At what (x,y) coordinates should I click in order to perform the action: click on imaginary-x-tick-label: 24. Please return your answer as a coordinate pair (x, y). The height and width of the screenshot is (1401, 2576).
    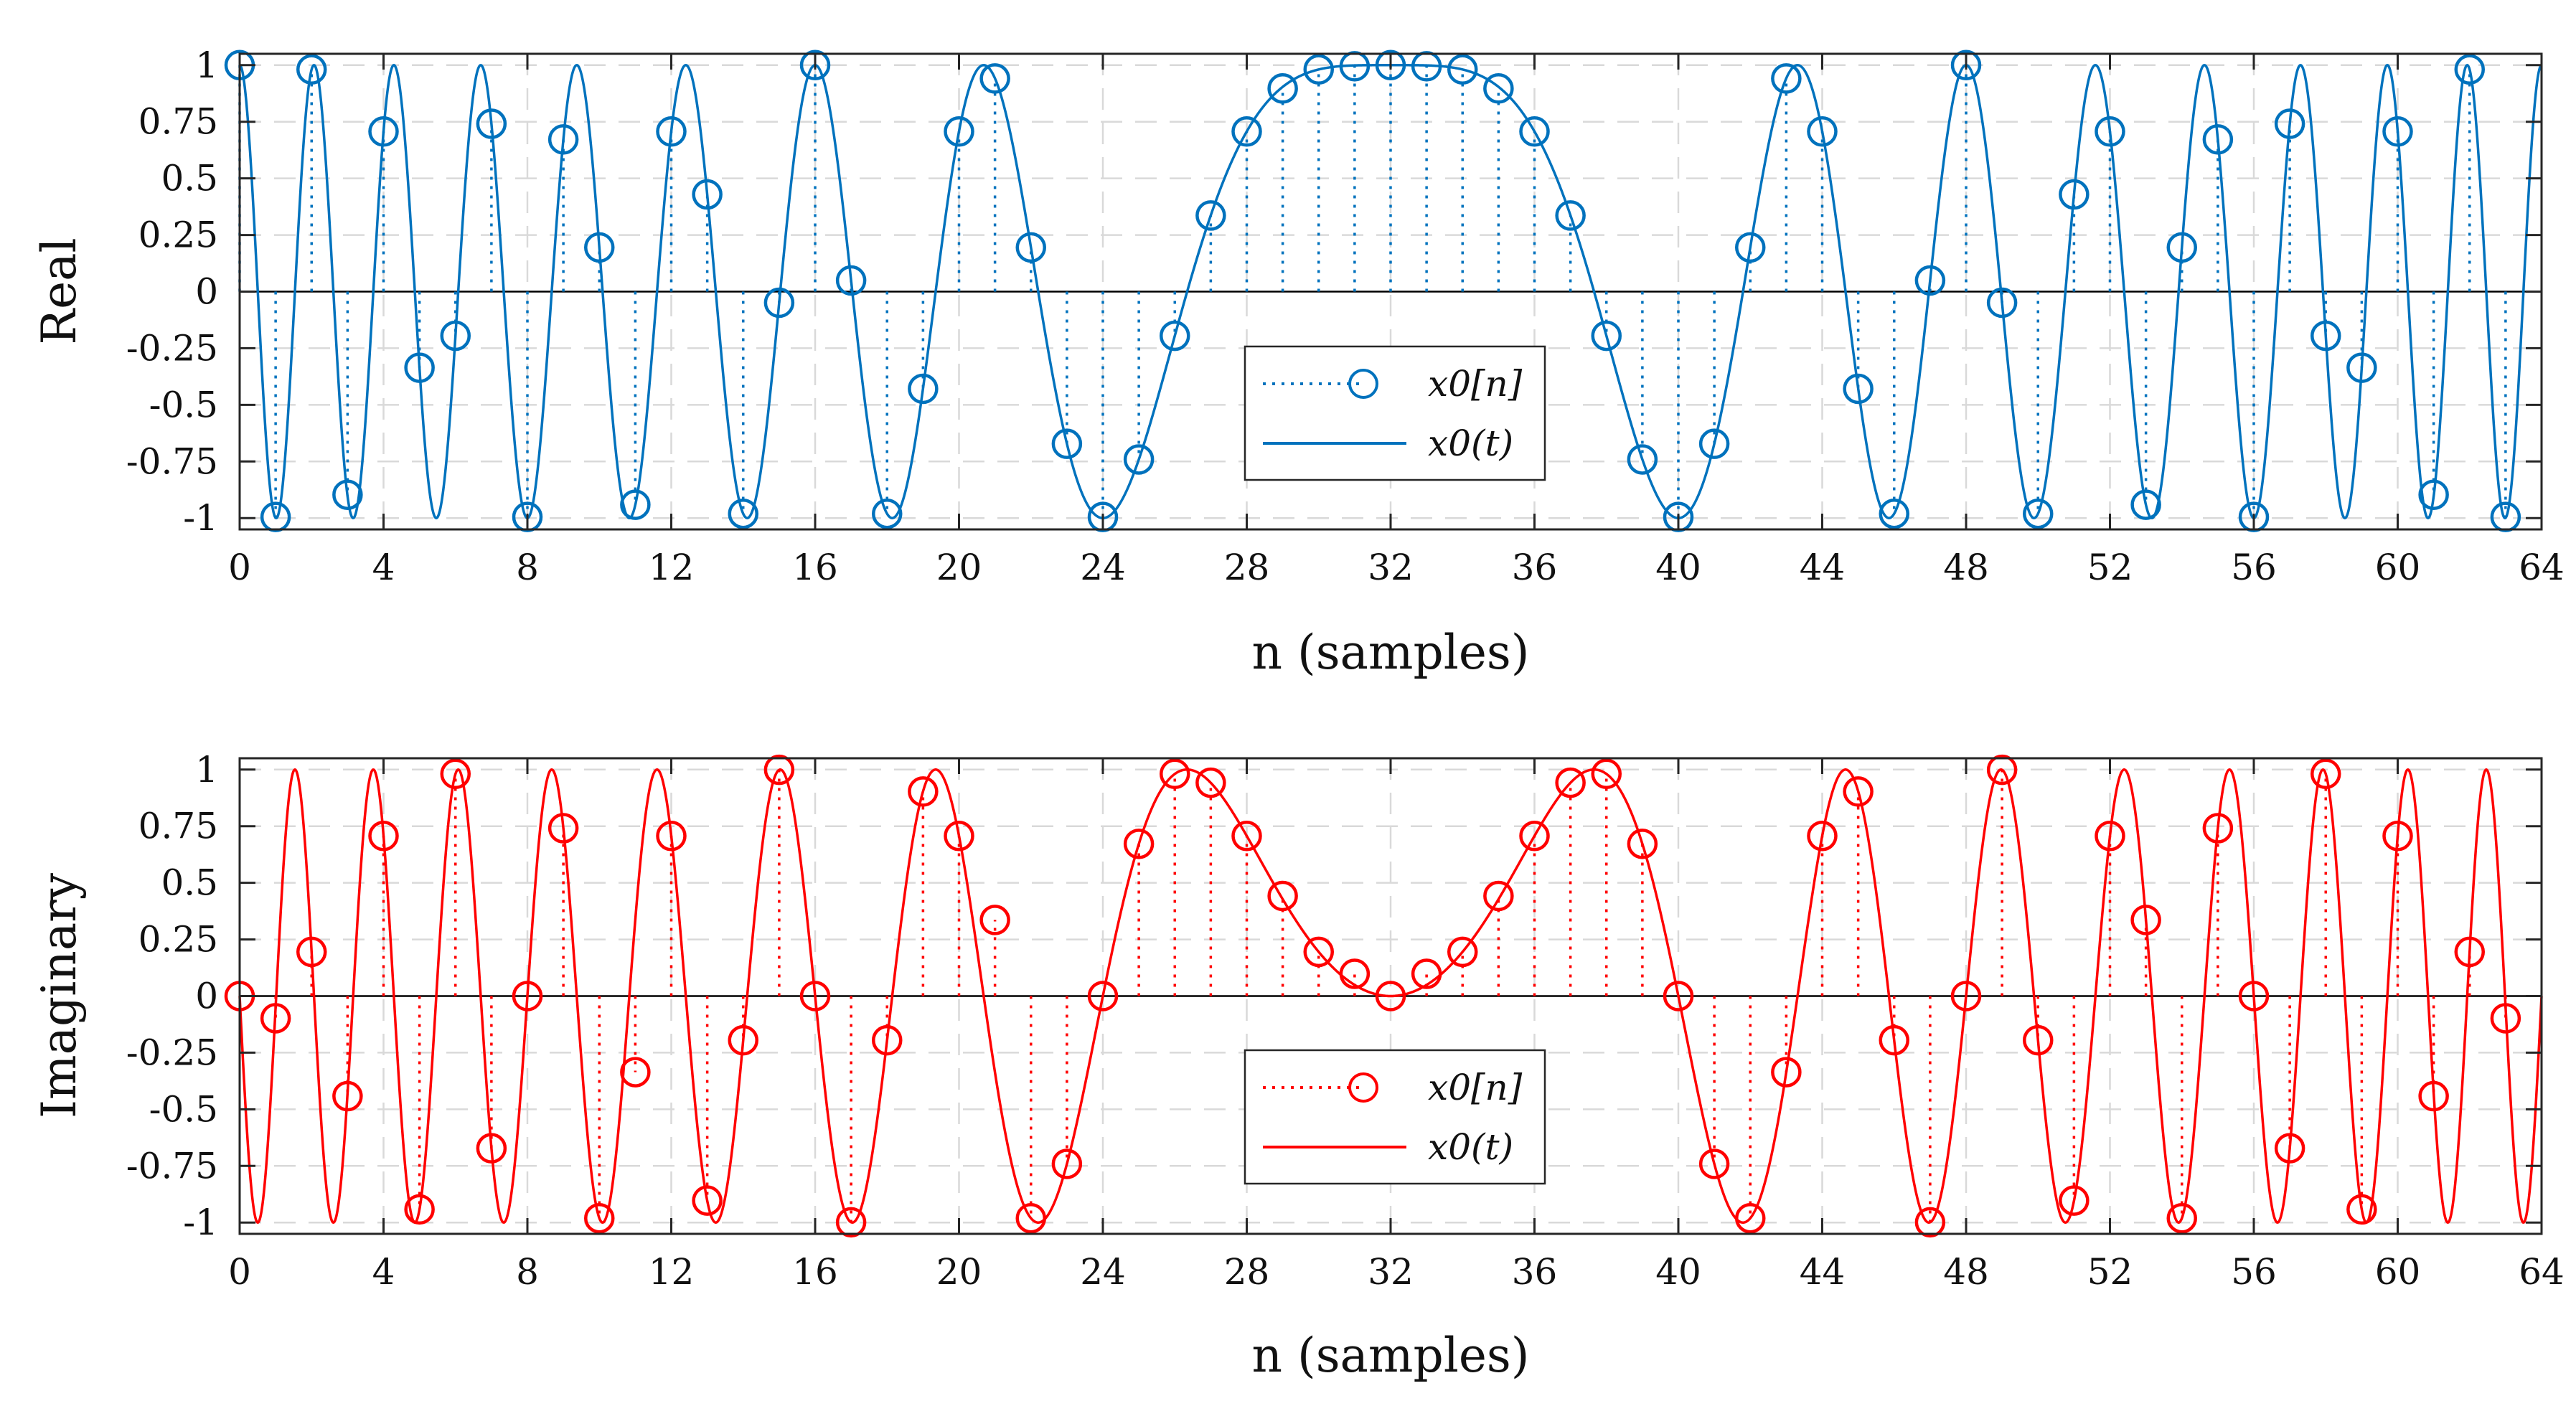
    Looking at the image, I should click on (1103, 1272).